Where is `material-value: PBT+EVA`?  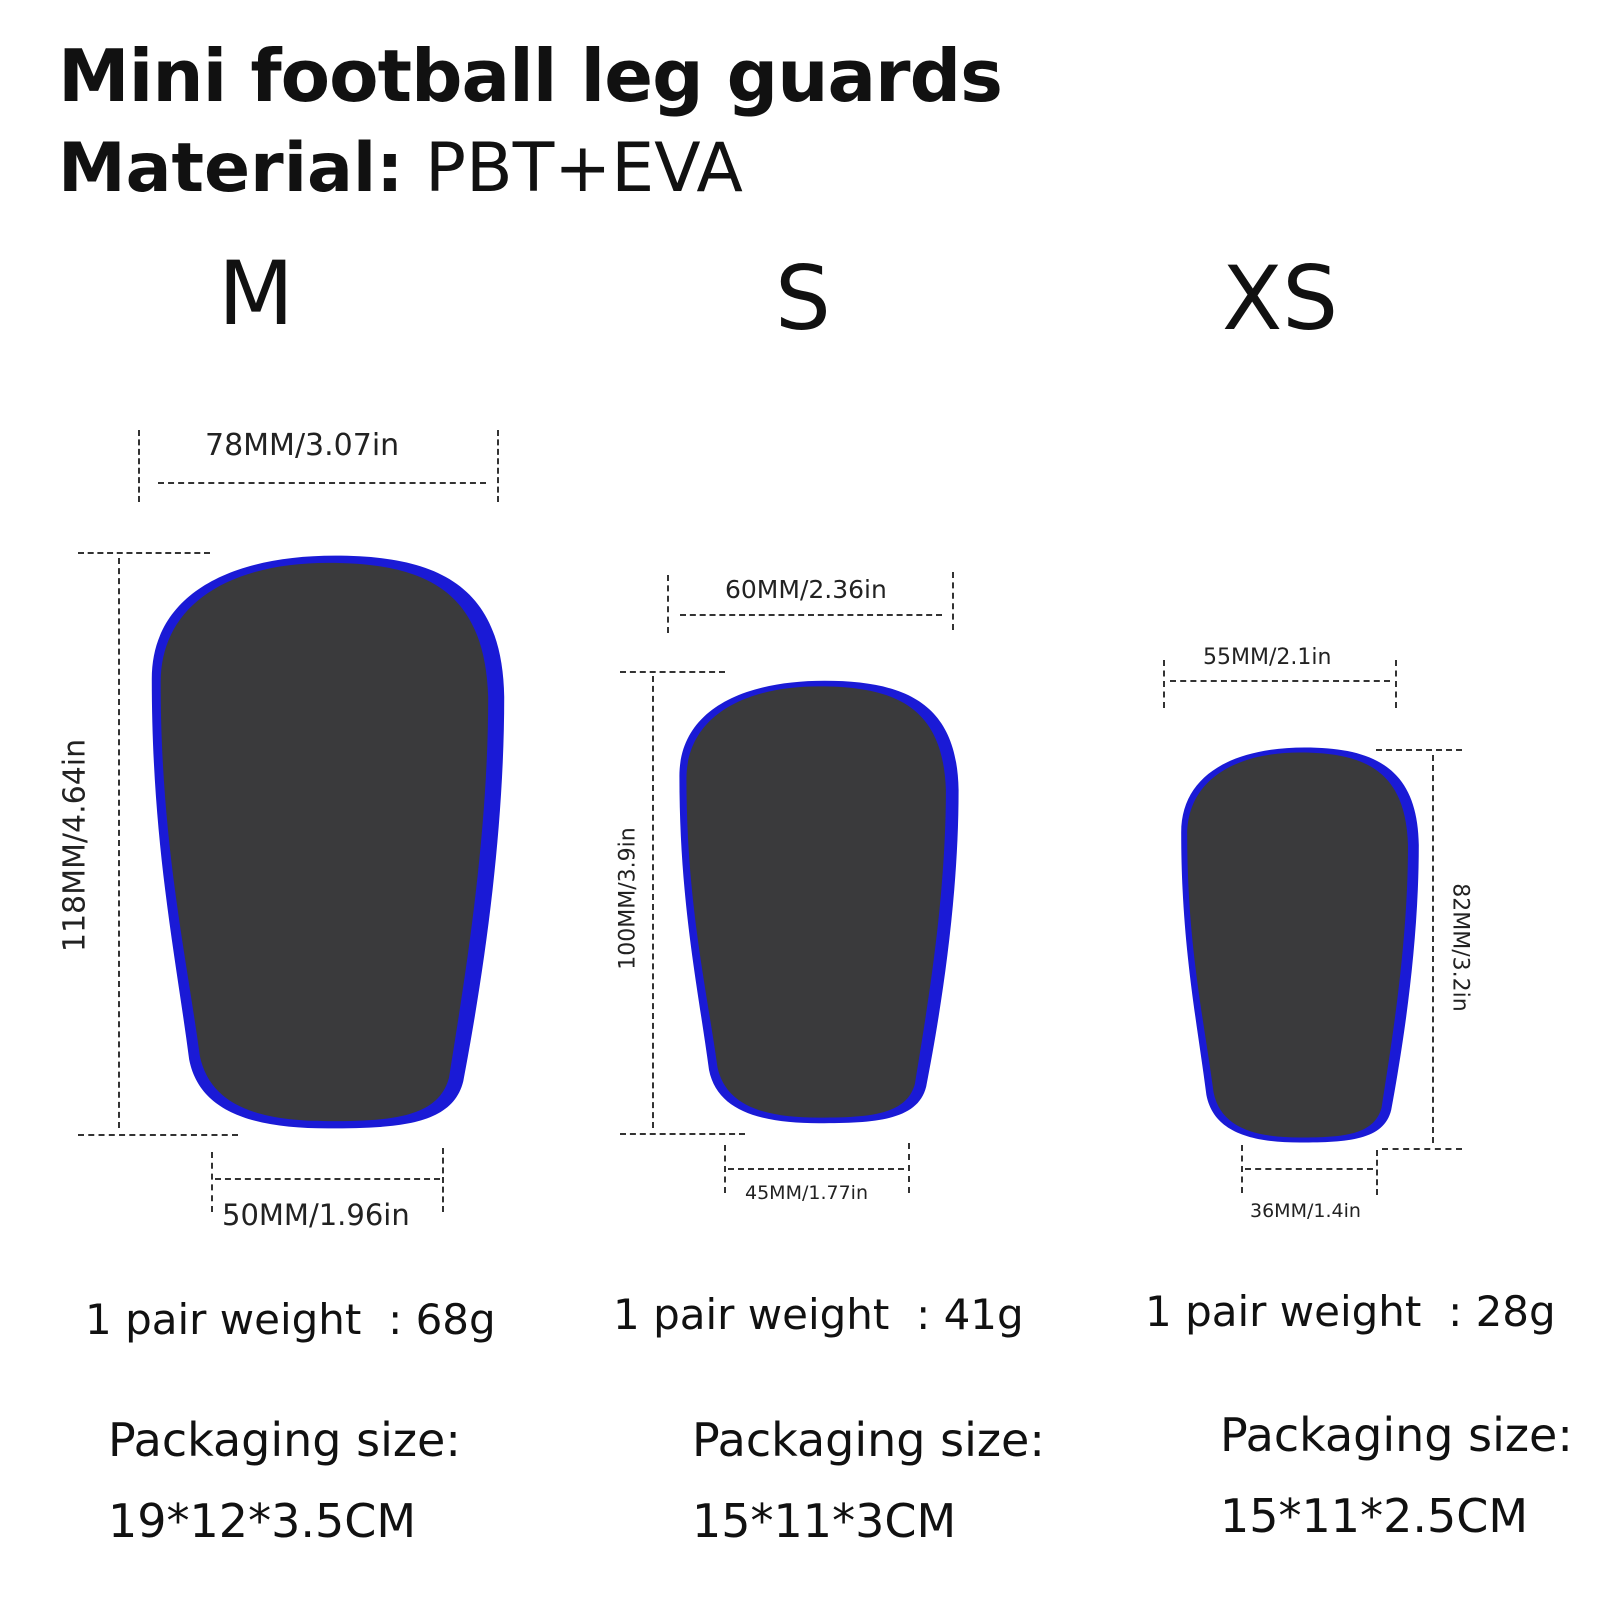 material-value: PBT+EVA is located at coordinates (584, 168).